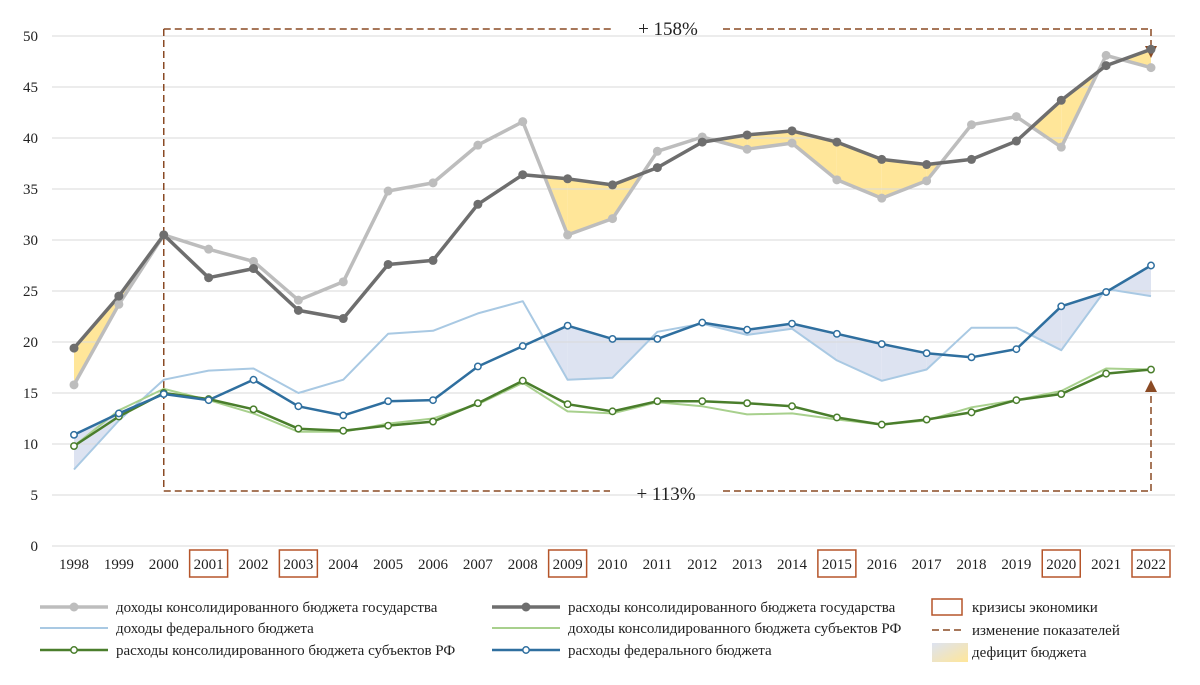 The width and height of the screenshot is (1200, 685). What do you see at coordinates (298, 565) in the screenshot?
I see `x-tick-label-2003: 2003` at bounding box center [298, 565].